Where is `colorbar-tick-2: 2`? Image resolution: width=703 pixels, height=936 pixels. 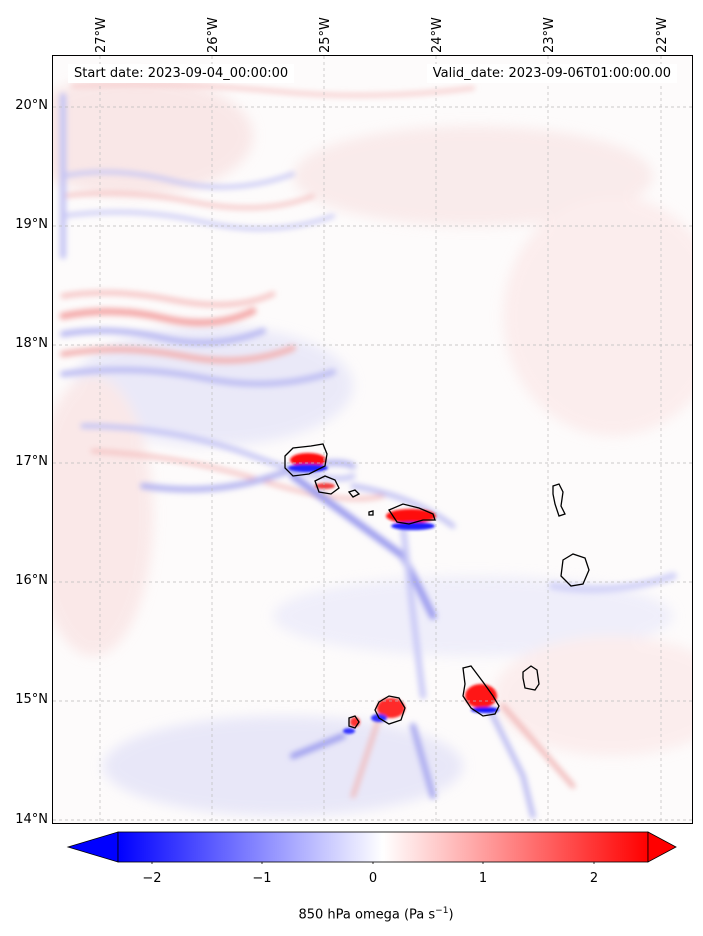
colorbar-tick-2: 2 is located at coordinates (594, 878).